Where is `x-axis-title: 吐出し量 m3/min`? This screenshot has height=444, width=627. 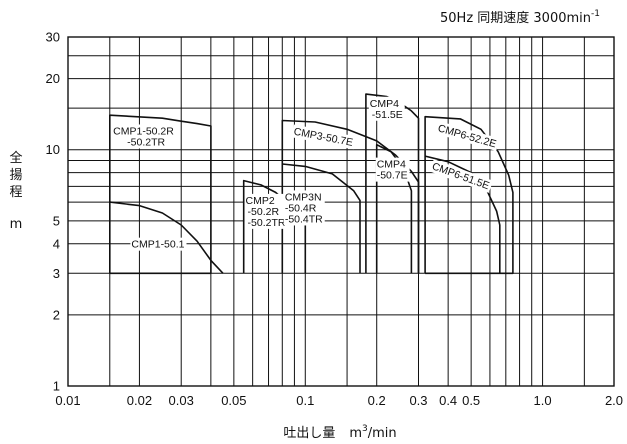
x-axis-title: 吐出し量 m3/min is located at coordinates (339, 432).